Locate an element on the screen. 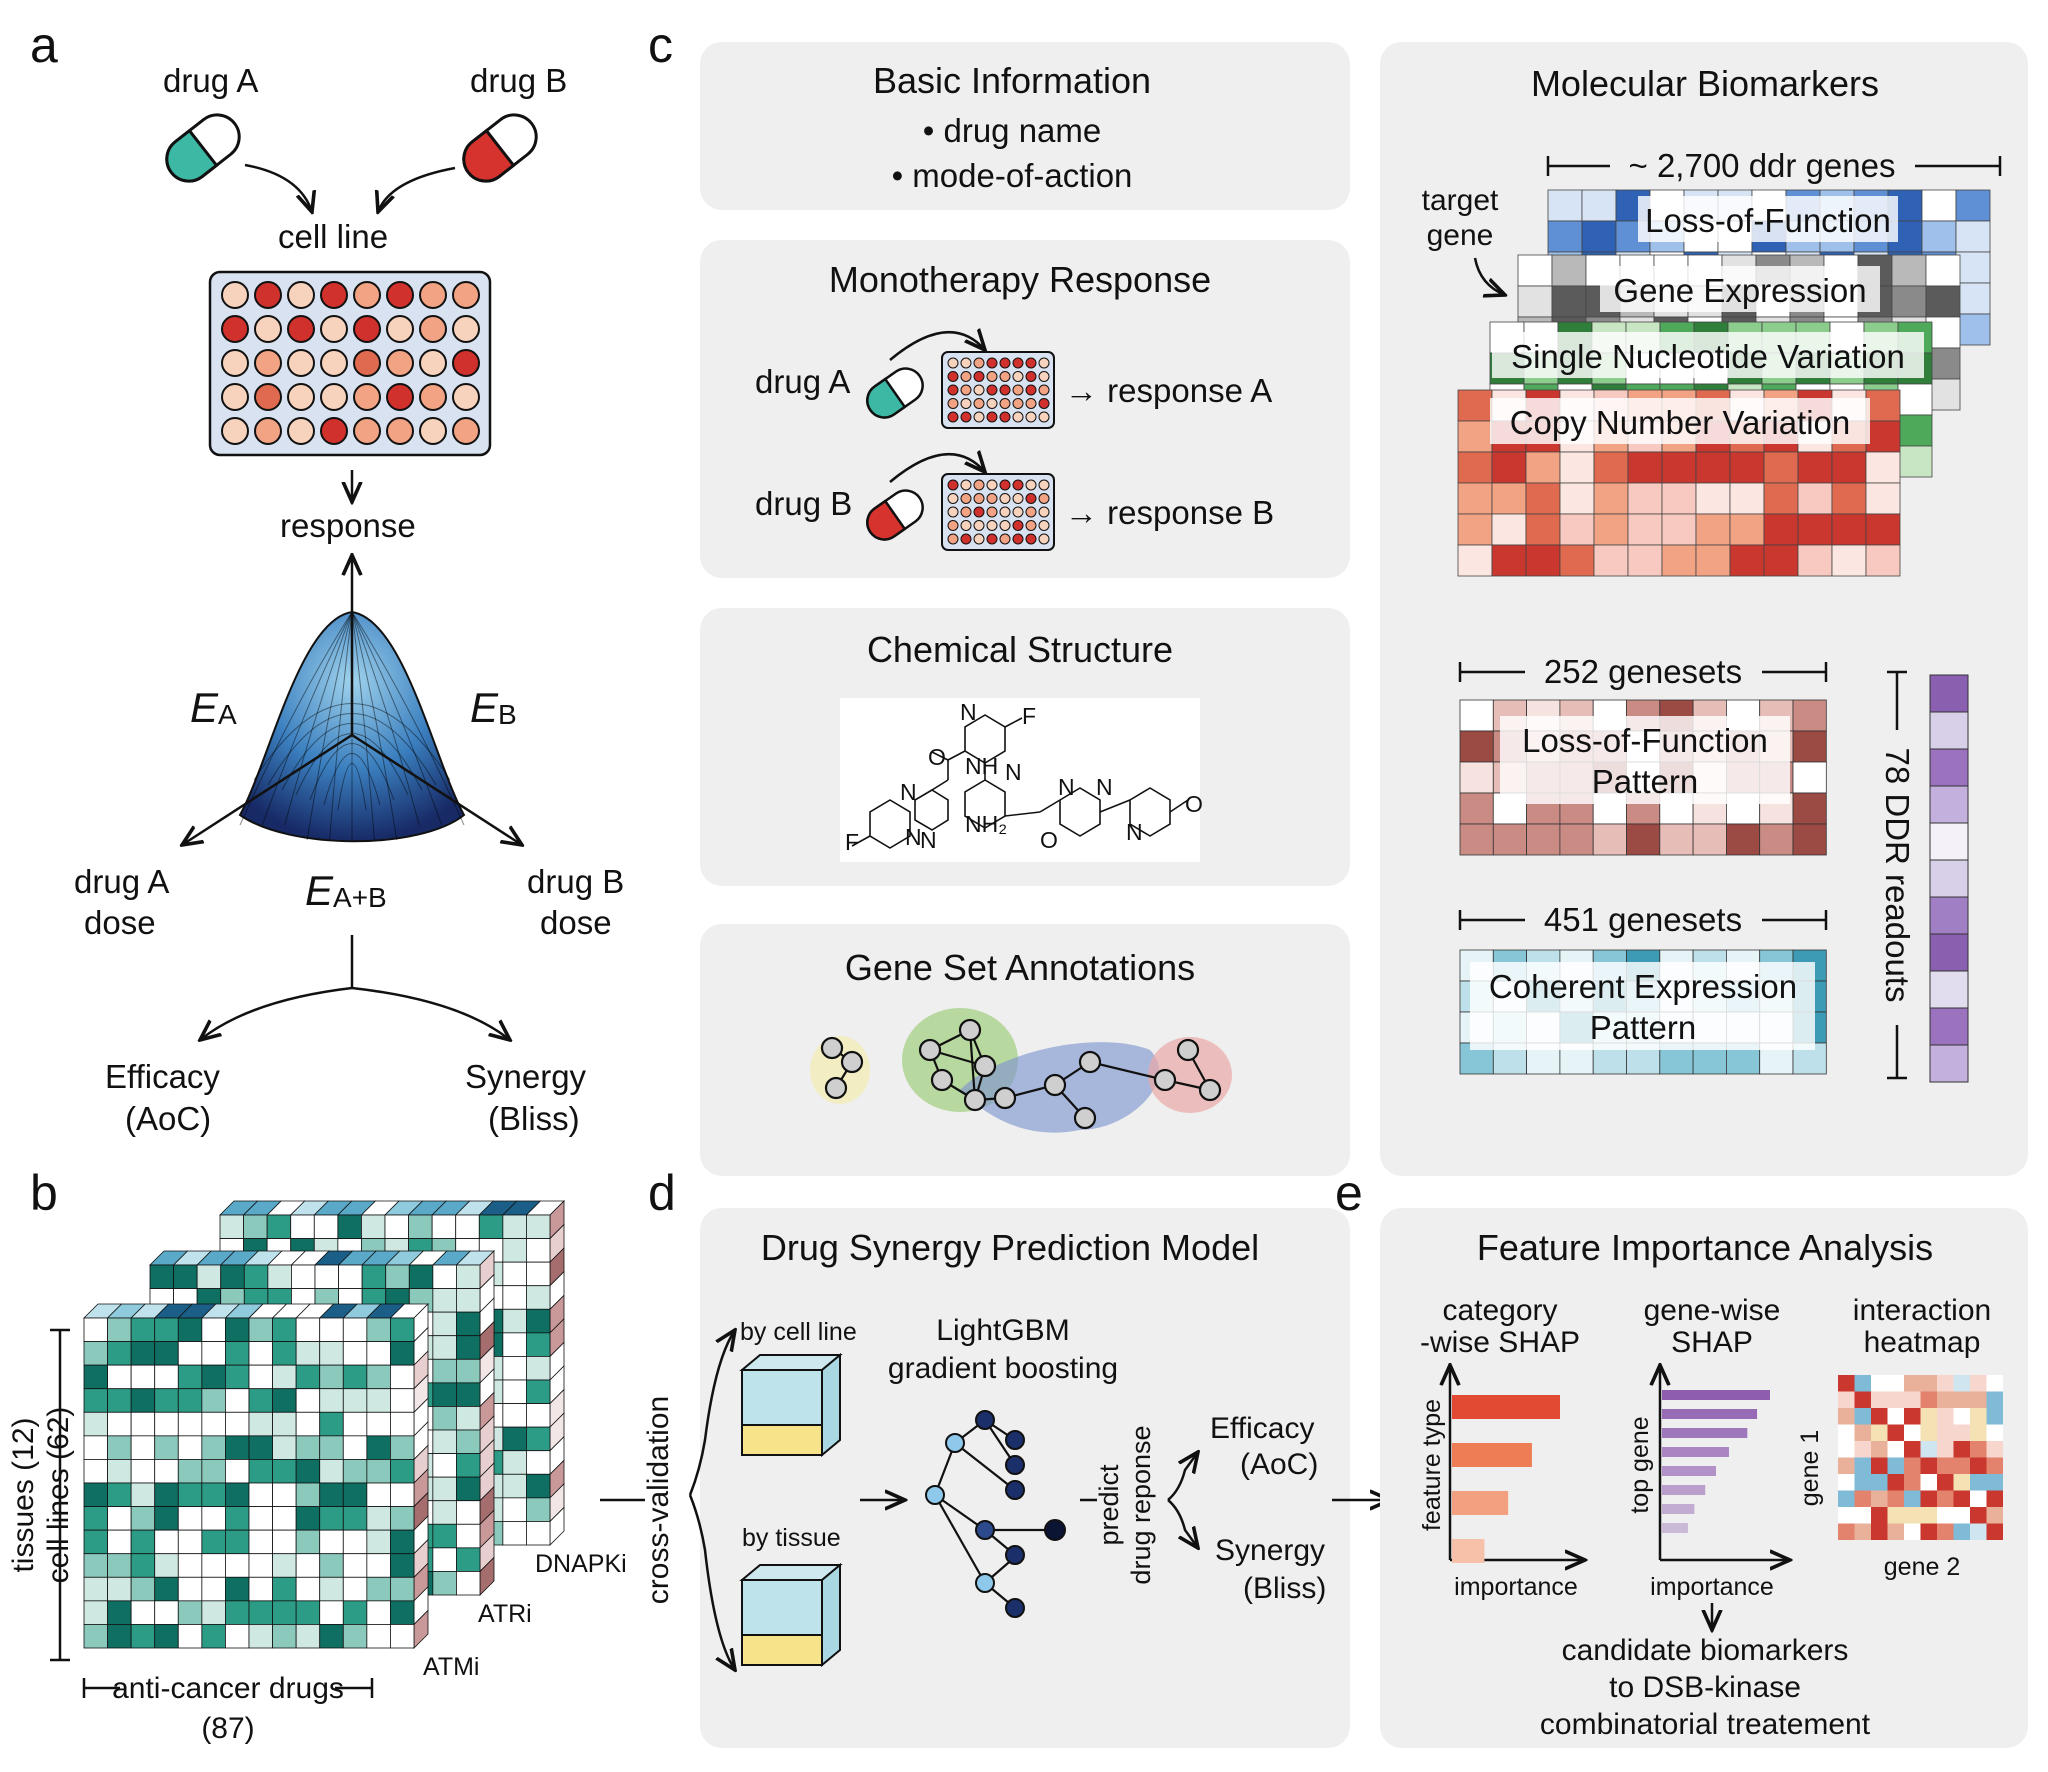 The height and width of the screenshot is (1772, 2048). heatmap-label-2: heatmap is located at coordinates (1922, 1342).